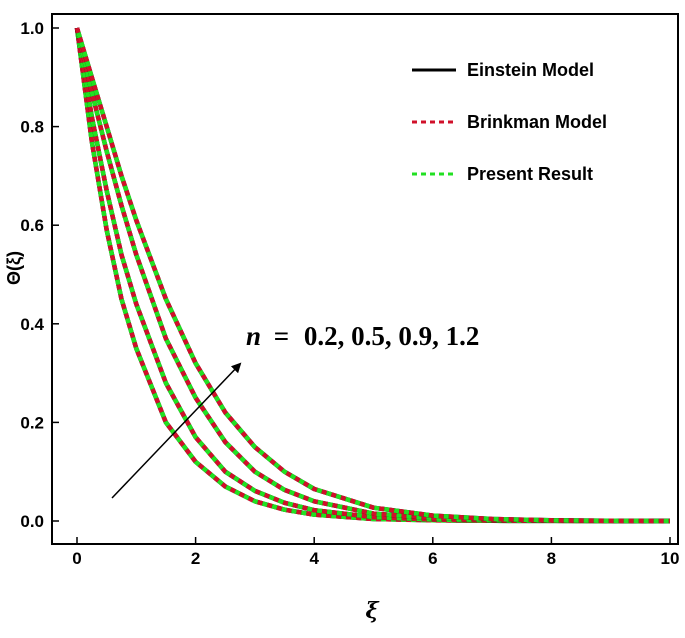 Image resolution: width=685 pixels, height=638 pixels. Describe the element at coordinates (14, 268) in the screenshot. I see `y-axis-label: Θ(ξ)` at that location.